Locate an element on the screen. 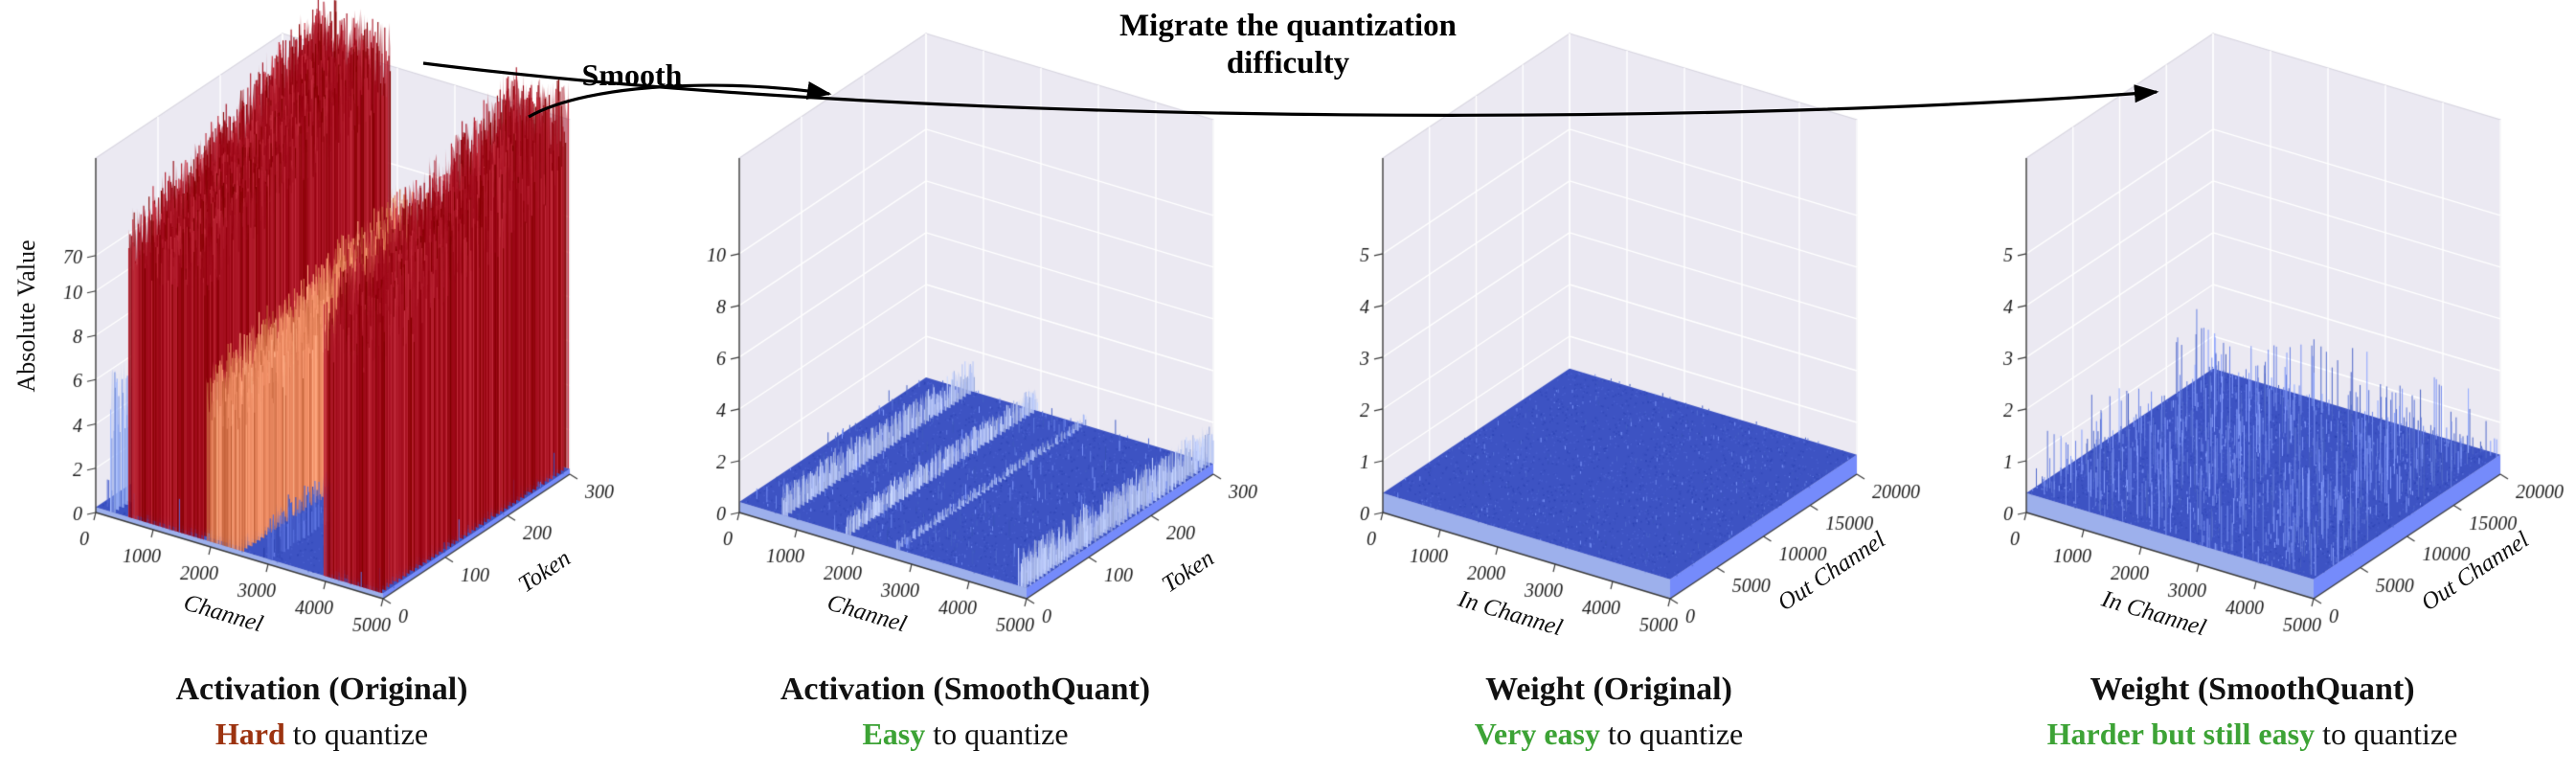 Image resolution: width=2576 pixels, height=774 pixels. caption-highlight: Very easy is located at coordinates (1537, 734).